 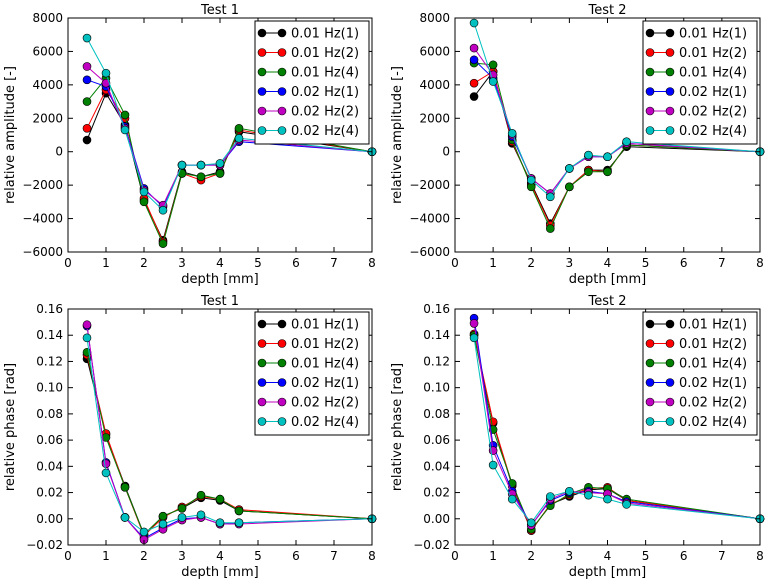 What do you see at coordinates (49, 414) in the screenshot?
I see `y-tick-label: 0.08` at bounding box center [49, 414].